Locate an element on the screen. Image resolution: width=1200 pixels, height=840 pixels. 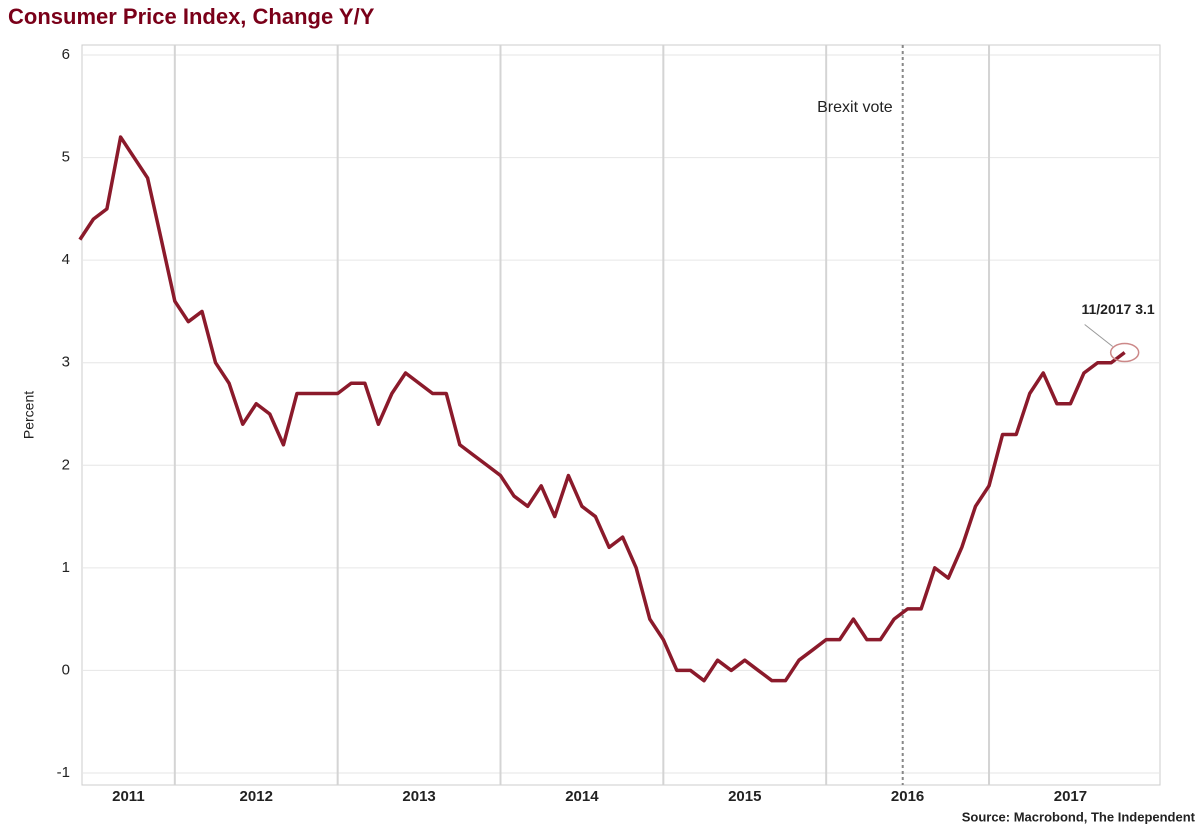
x-tick-label: 2015 is located at coordinates (744, 796).